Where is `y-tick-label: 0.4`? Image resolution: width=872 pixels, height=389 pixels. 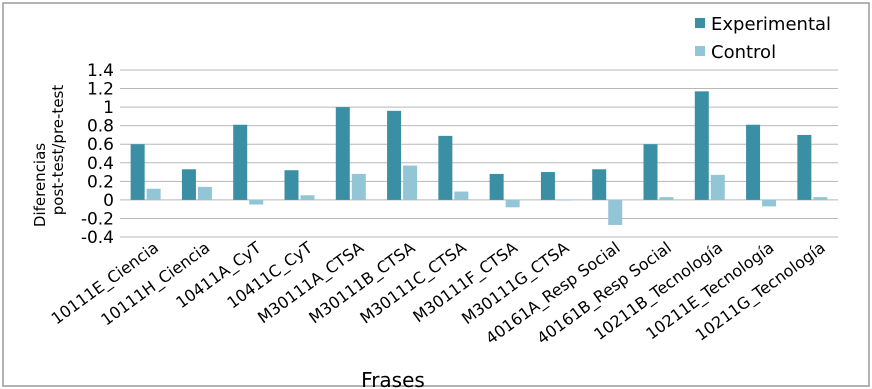 y-tick-label: 0.4 is located at coordinates (100, 164).